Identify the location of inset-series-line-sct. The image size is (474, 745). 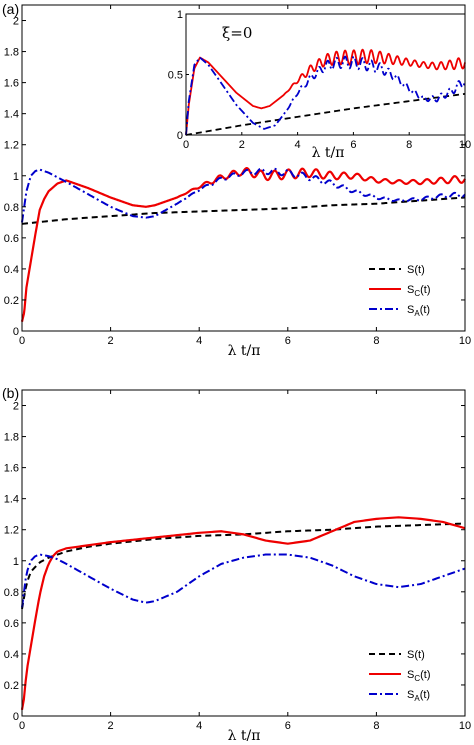
(325, 92).